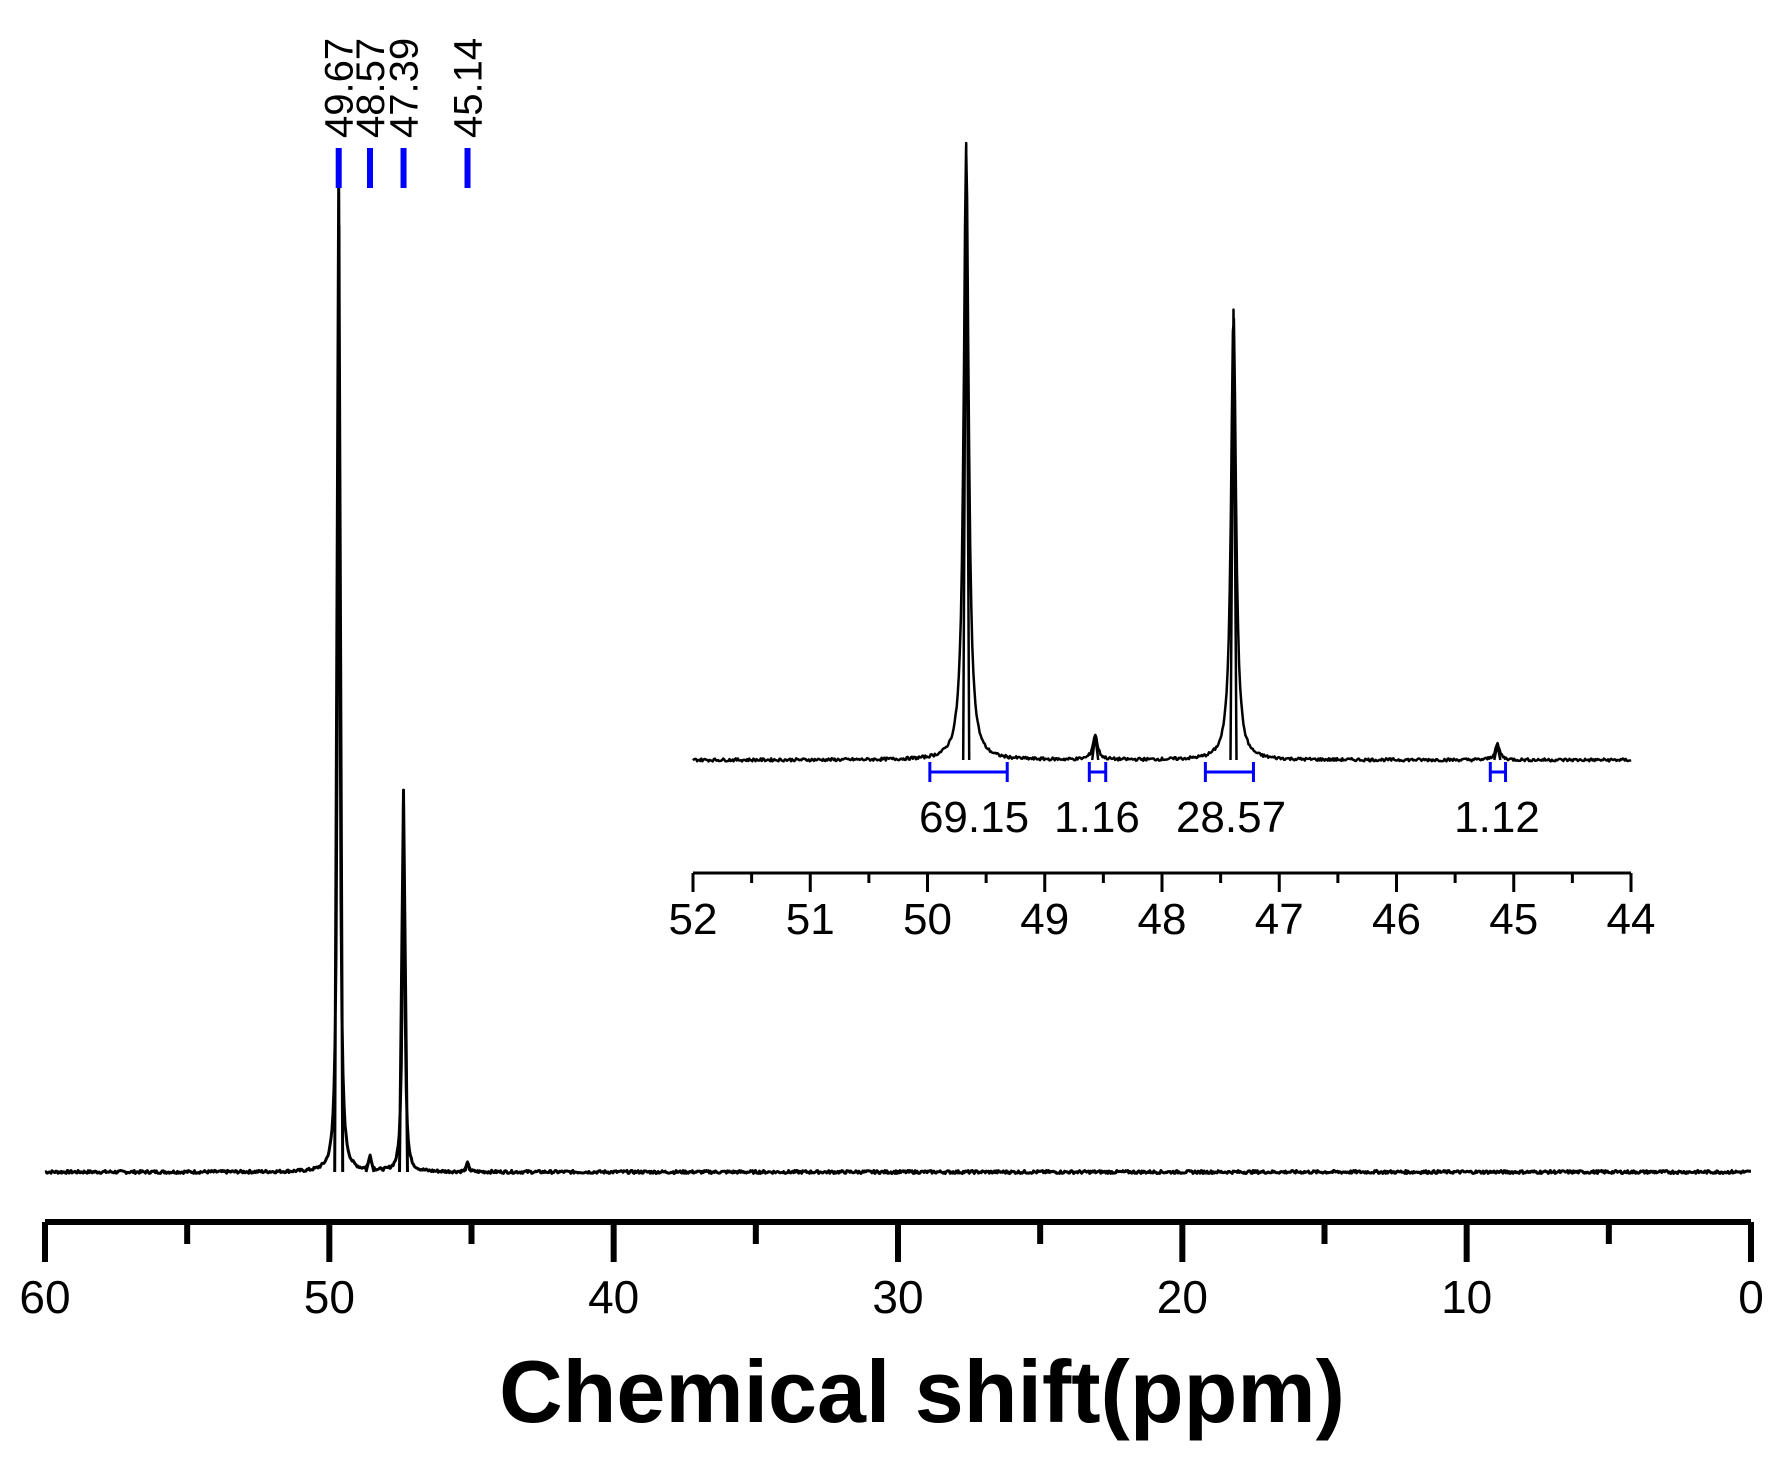 The width and height of the screenshot is (1770, 1457). Describe the element at coordinates (1396, 919) in the screenshot. I see `inset-x-tick-label: 46` at that location.